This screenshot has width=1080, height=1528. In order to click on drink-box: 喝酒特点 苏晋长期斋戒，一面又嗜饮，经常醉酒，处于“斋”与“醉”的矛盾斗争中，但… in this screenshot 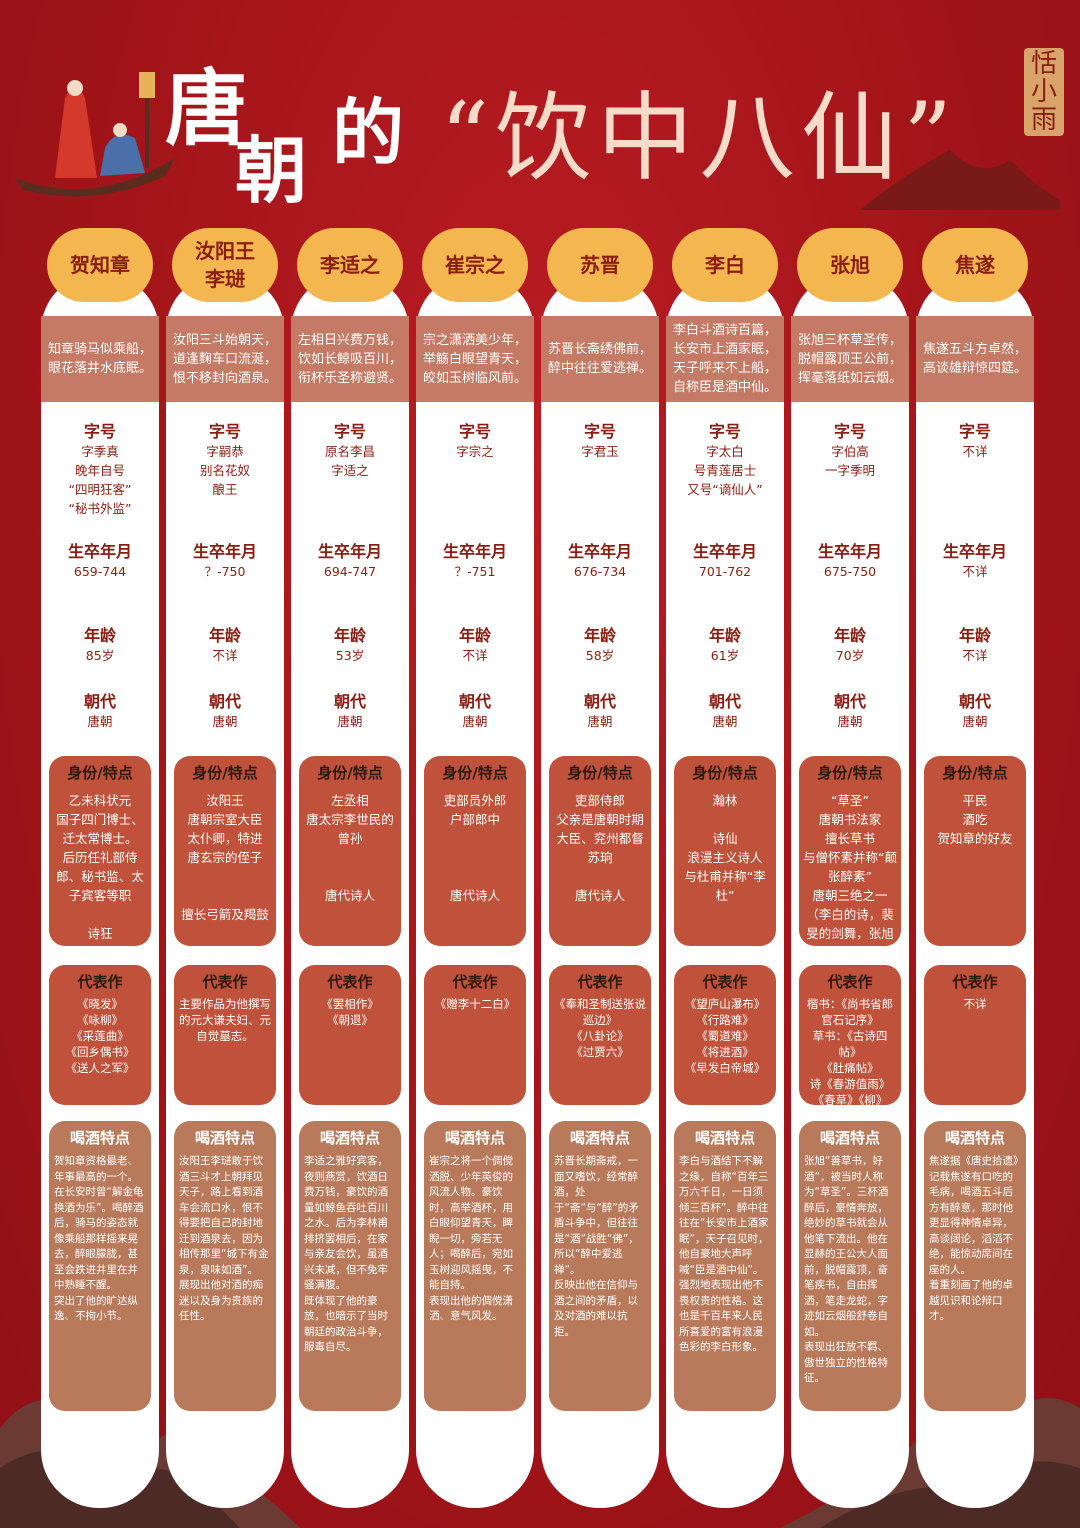, I will do `click(600, 1266)`.